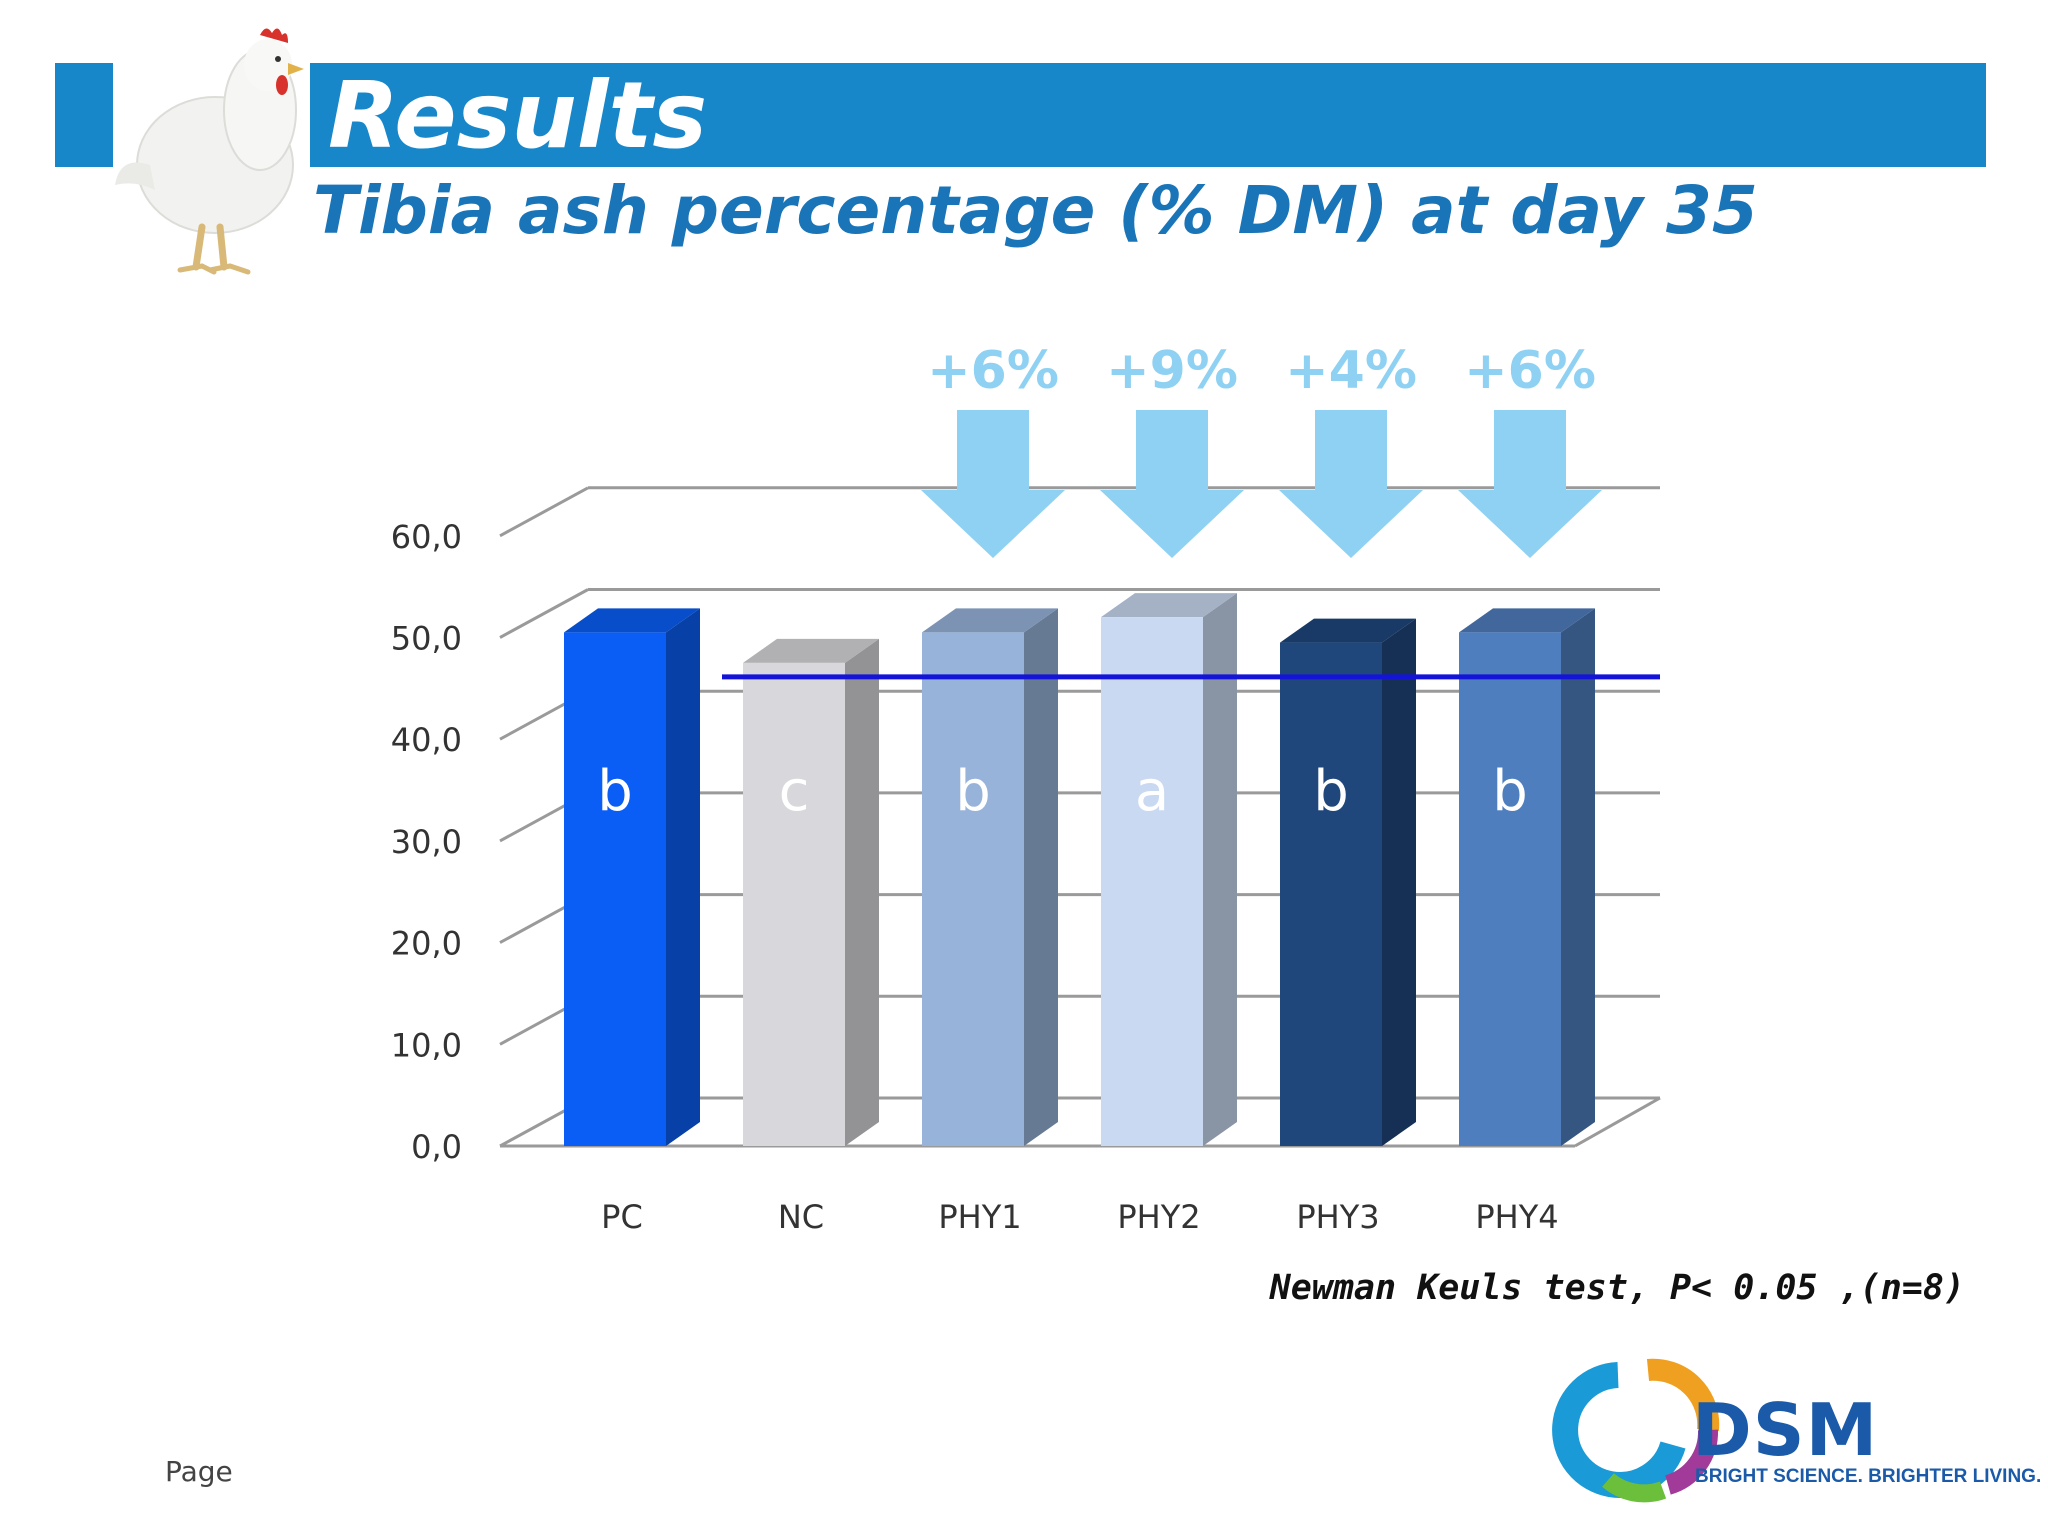 The image size is (2048, 1536). What do you see at coordinates (801, 1217) in the screenshot?
I see `x-tick-label: NC` at bounding box center [801, 1217].